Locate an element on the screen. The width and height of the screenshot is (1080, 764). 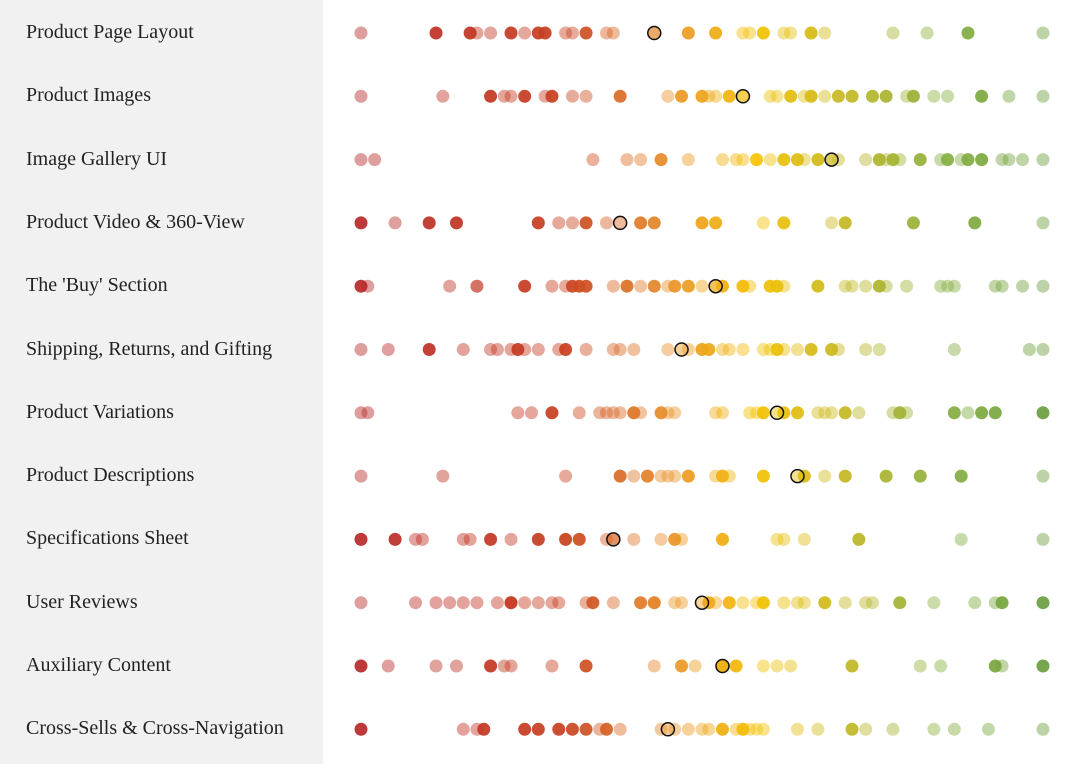
row-label: Product Variations is located at coordinates (100, 411).